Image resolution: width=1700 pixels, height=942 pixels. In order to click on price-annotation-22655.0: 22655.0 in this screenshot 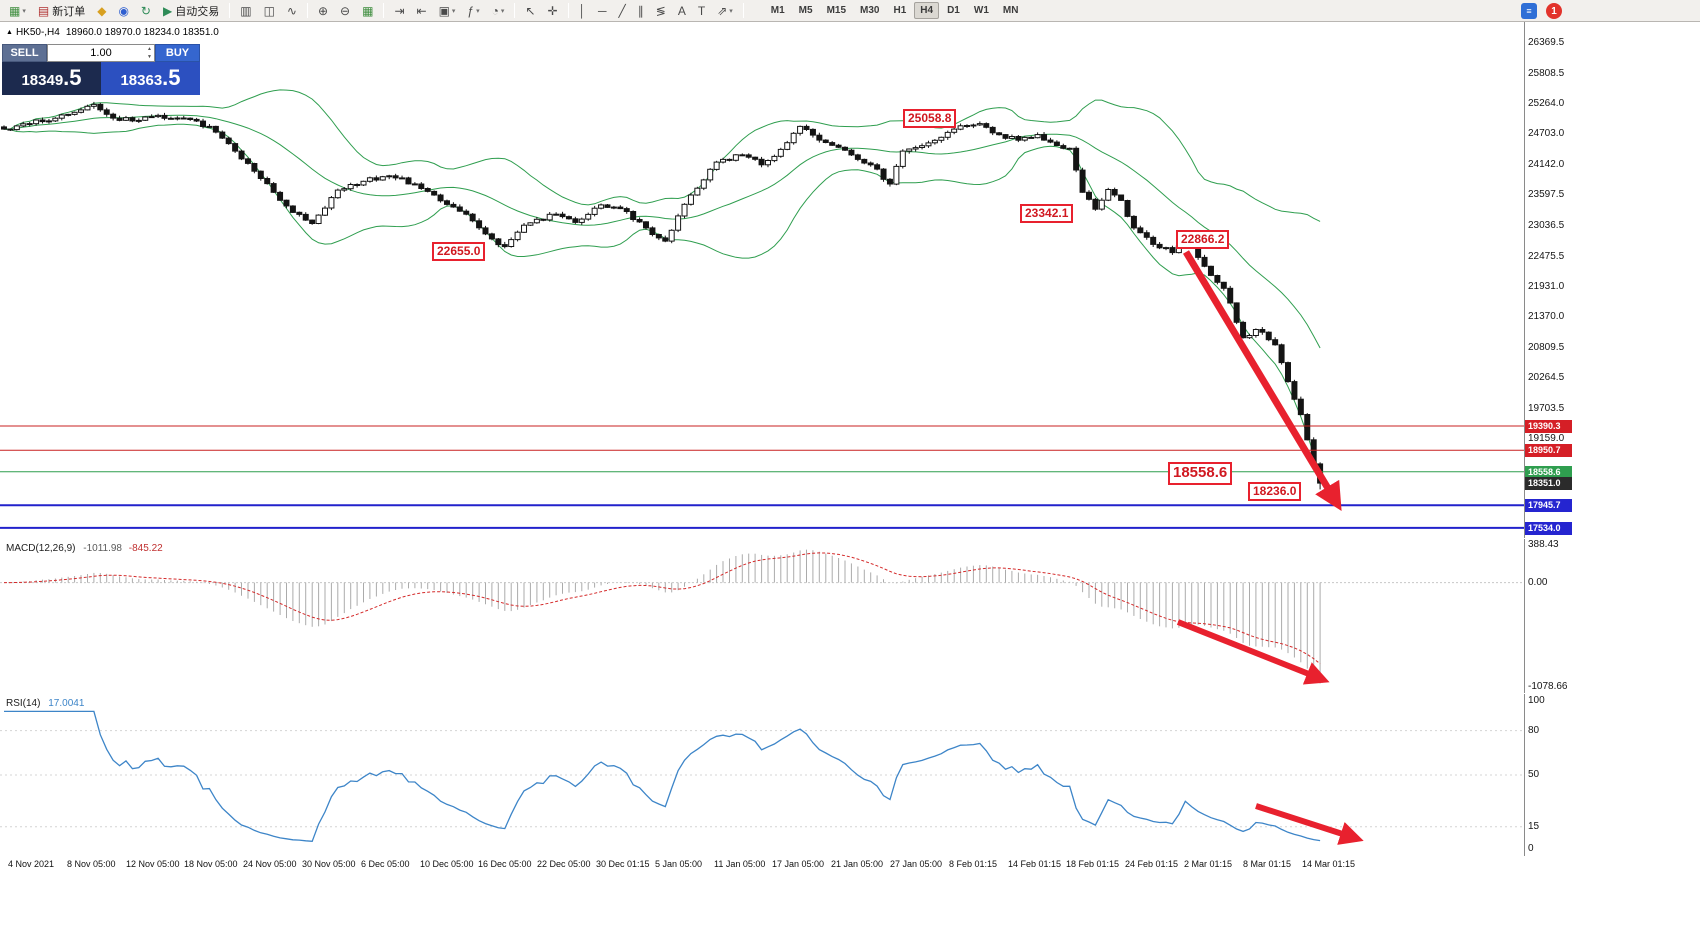, I will do `click(459, 251)`.